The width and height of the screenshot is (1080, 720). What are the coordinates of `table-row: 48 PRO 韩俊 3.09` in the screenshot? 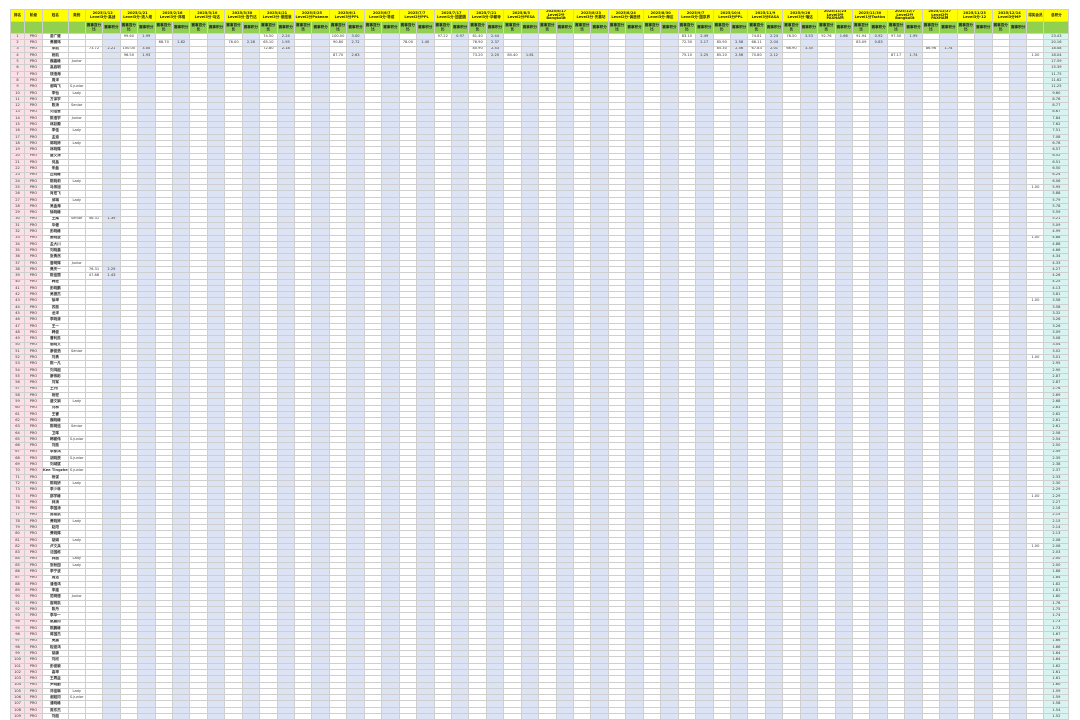 It's located at (540, 332).